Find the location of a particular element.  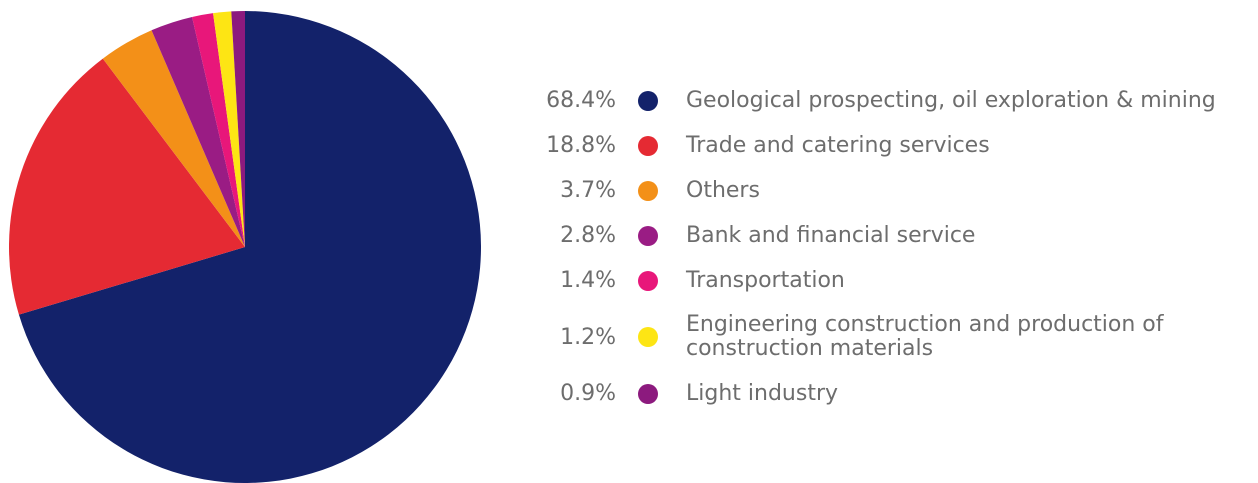

legend-label: Others is located at coordinates (723, 190).